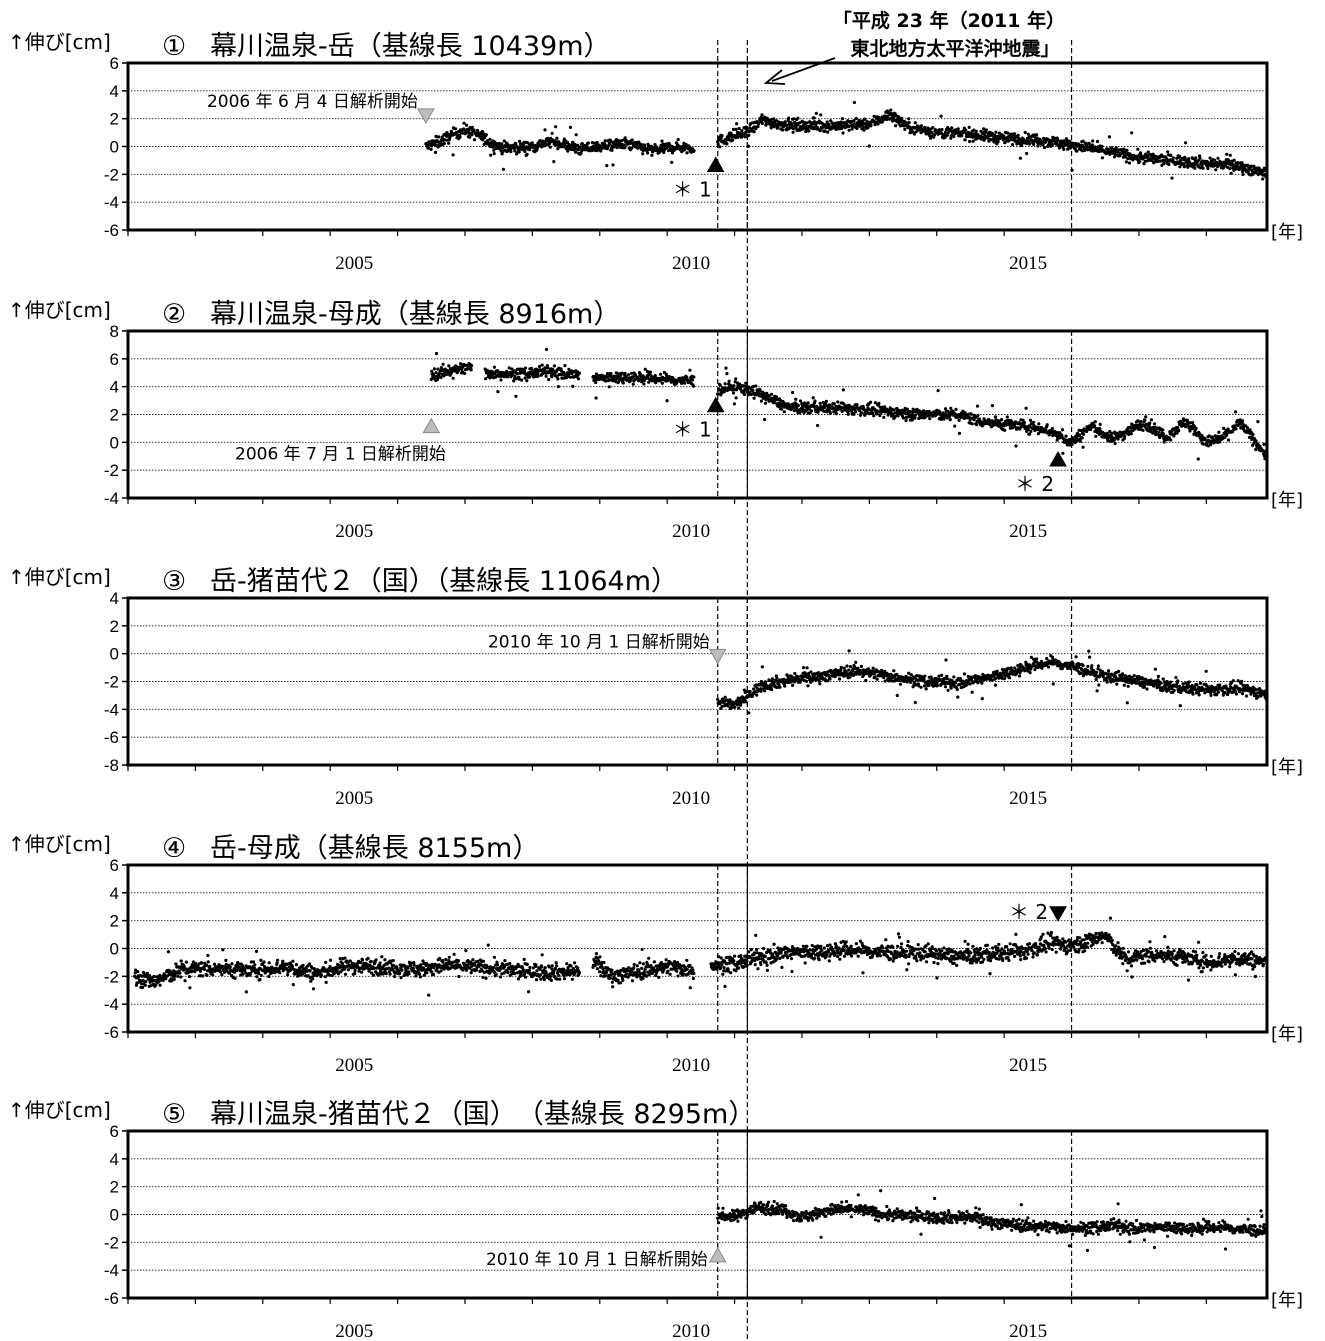 This screenshot has width=1325, height=1341. I want to click on analysis-start-label: 2006 年 6 月 4 日解析開始, so click(312, 102).